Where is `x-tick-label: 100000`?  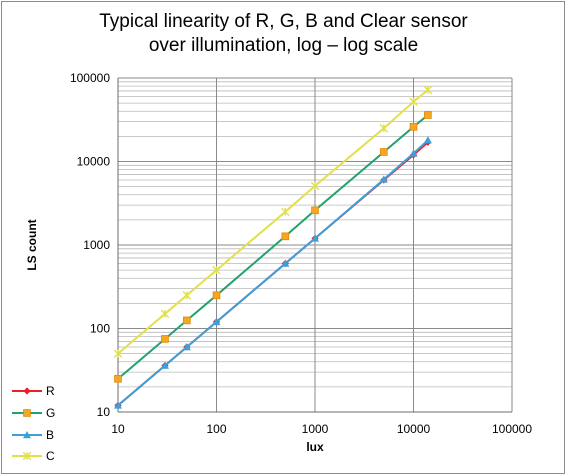
x-tick-label: 100000 is located at coordinates (512, 429).